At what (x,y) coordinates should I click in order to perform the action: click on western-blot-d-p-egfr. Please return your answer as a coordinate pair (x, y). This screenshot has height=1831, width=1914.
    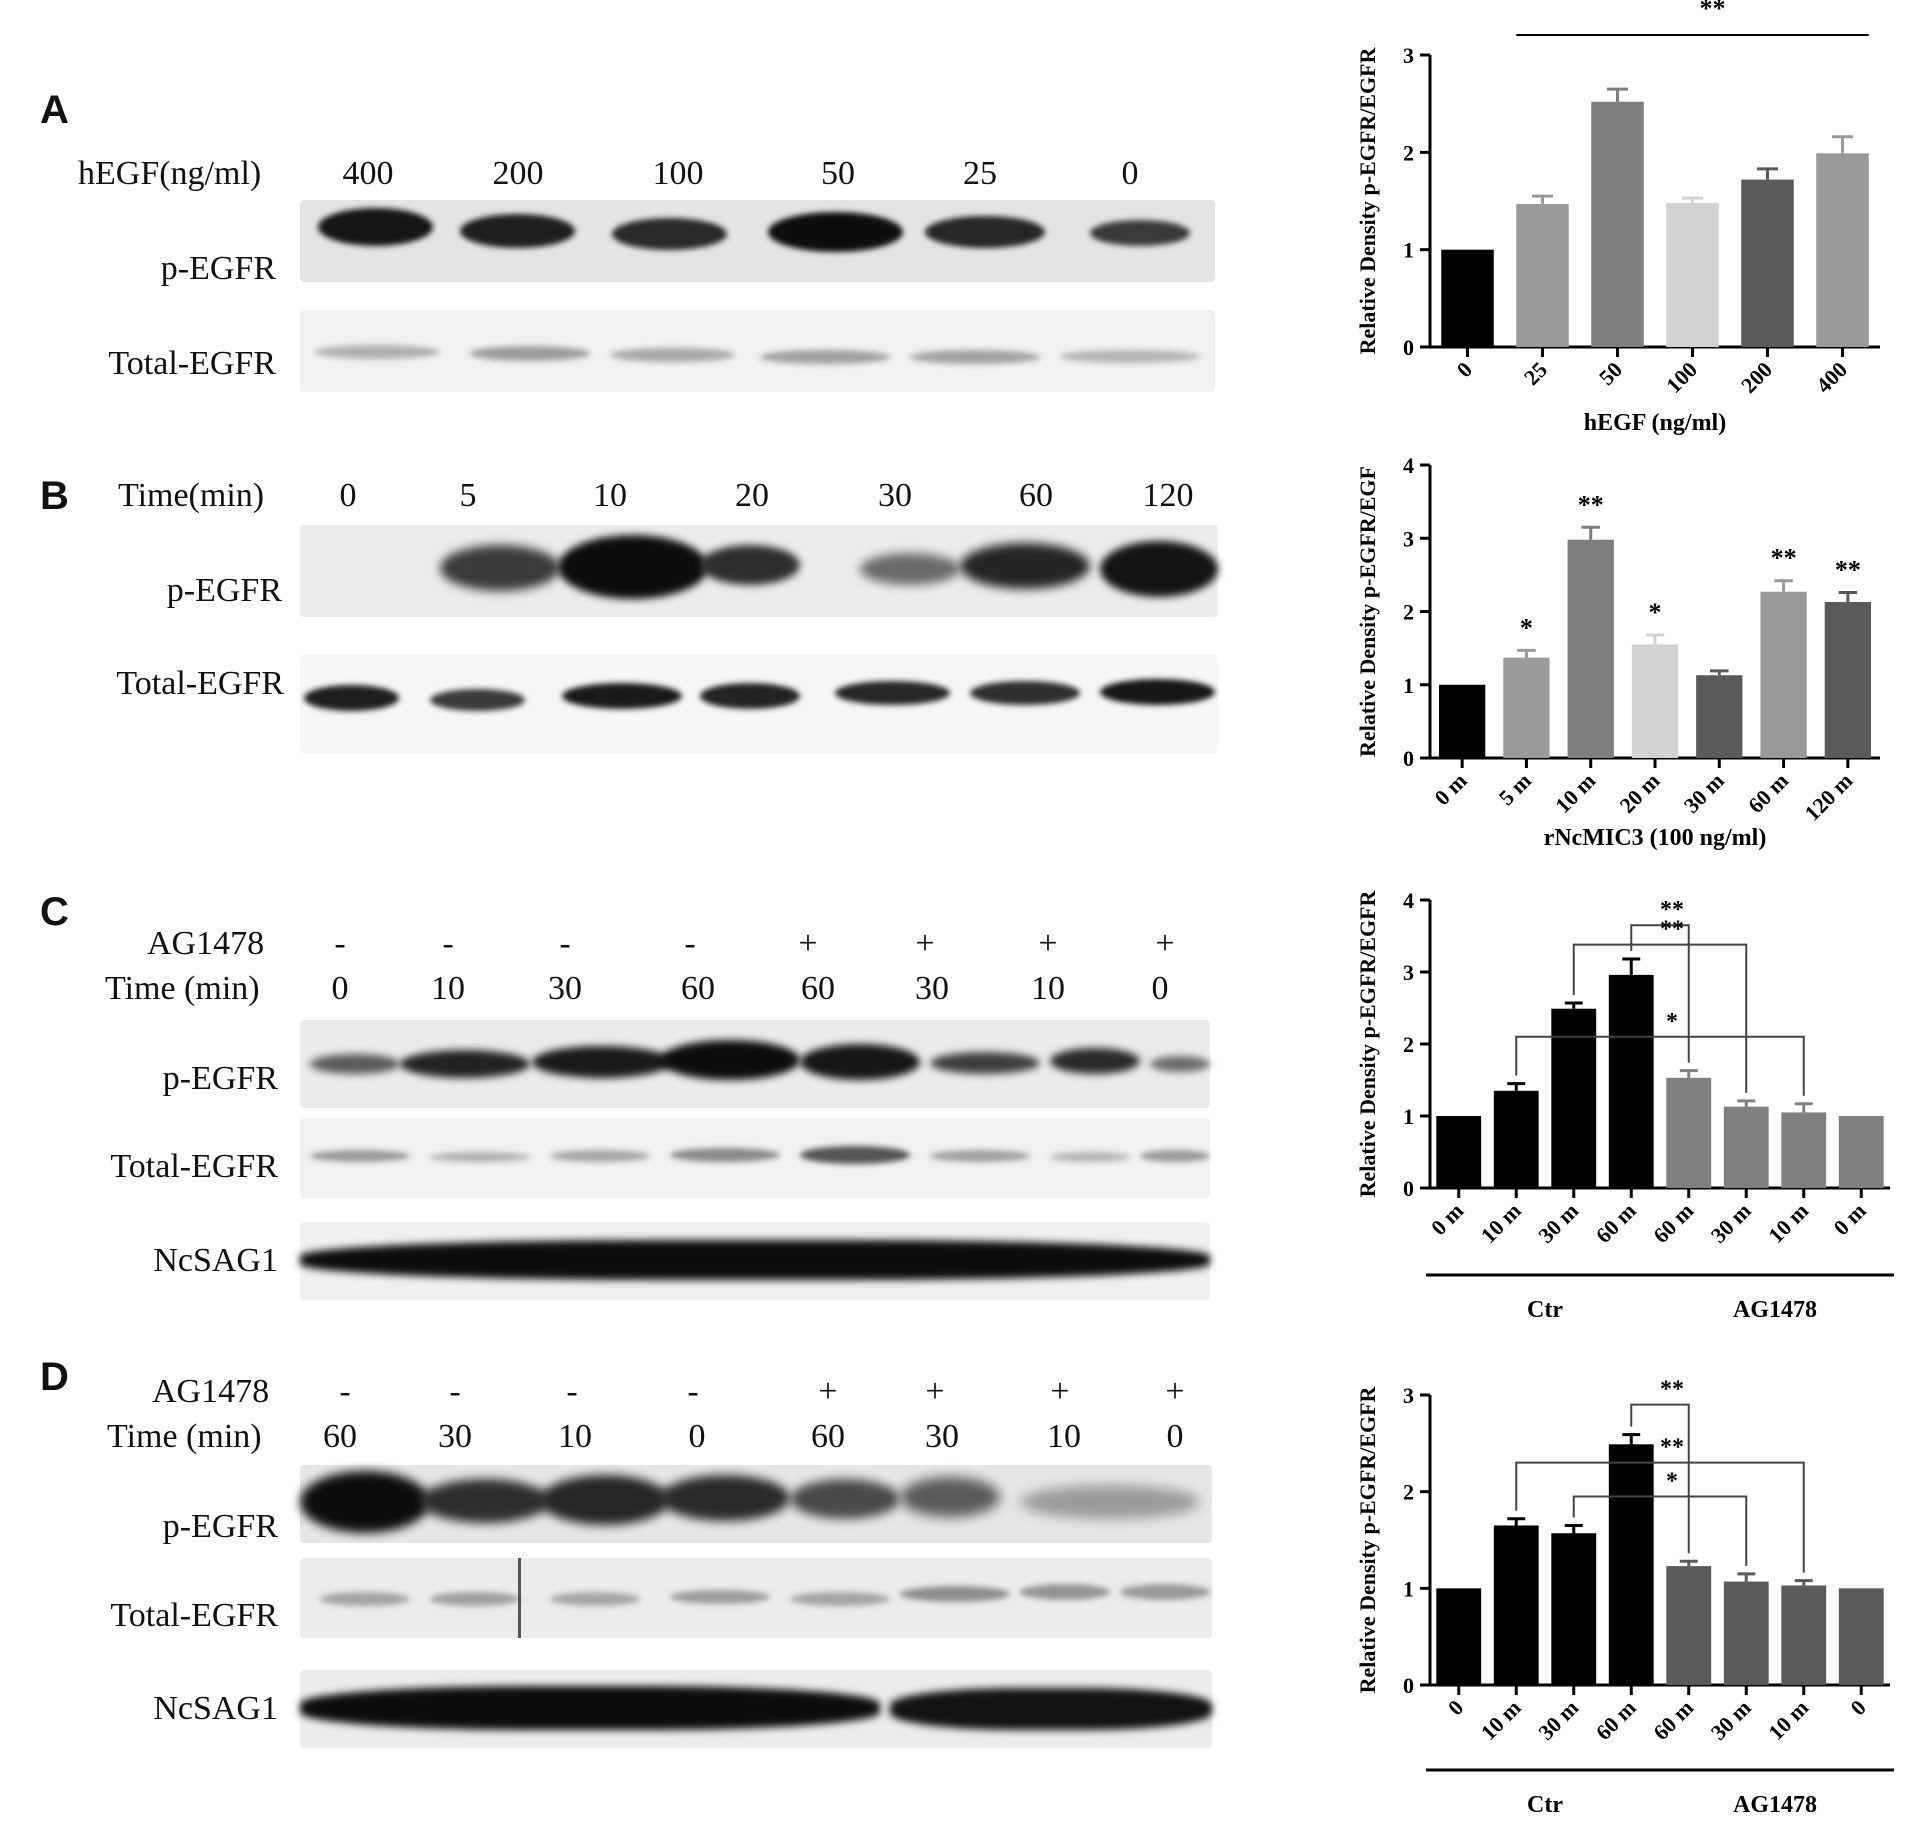
    Looking at the image, I should click on (756, 1504).